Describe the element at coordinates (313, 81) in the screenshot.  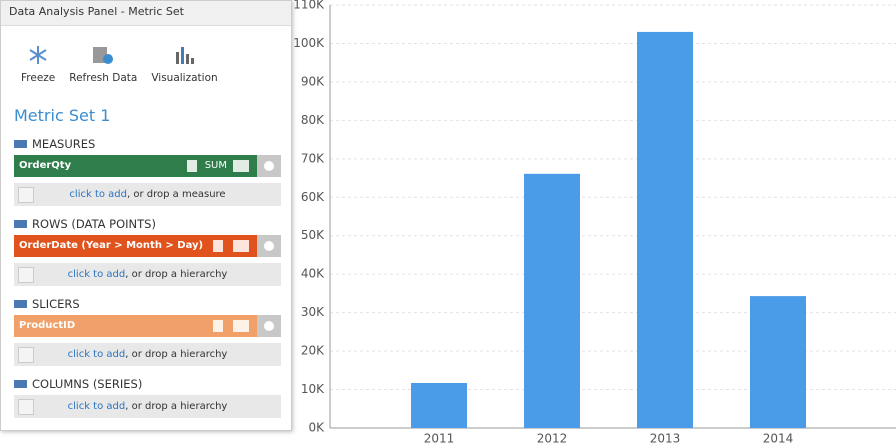
I see `y-tick-label: 90K` at that location.